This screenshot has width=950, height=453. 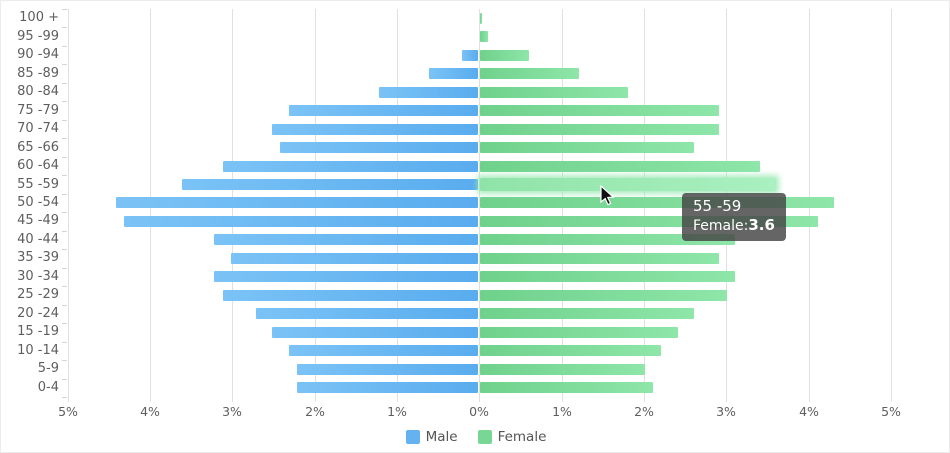 I want to click on legend-item-male: Male, so click(x=431, y=437).